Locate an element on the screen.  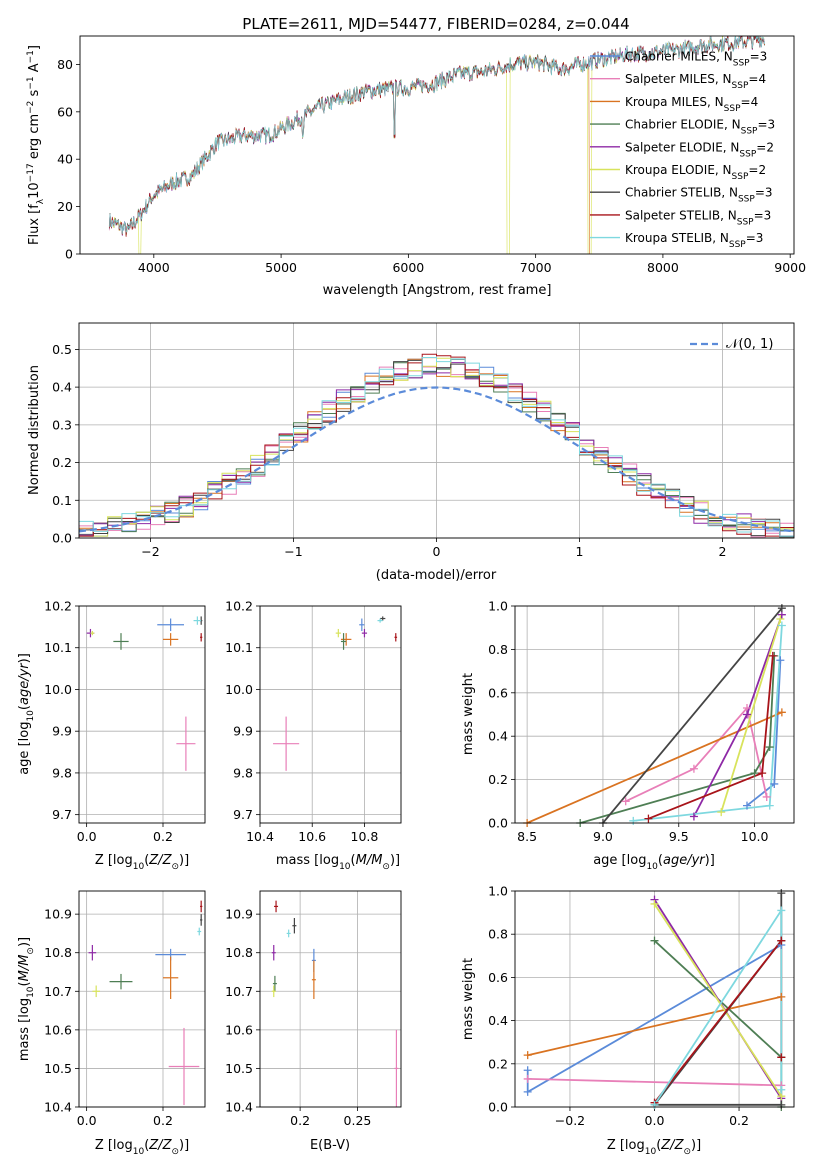
y-axis-label: Flux [fλ10−17 erg cm−2 s−1 A−1] is located at coordinates (36, 145).